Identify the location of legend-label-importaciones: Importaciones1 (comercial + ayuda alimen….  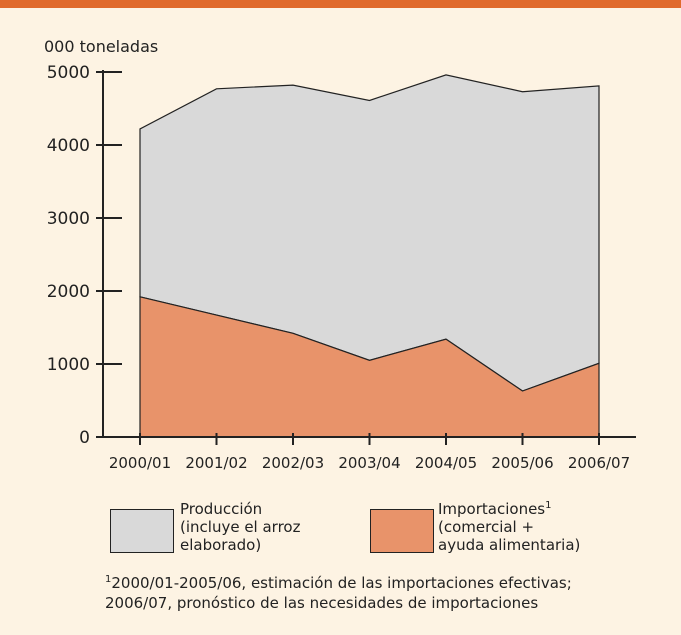
(509, 527).